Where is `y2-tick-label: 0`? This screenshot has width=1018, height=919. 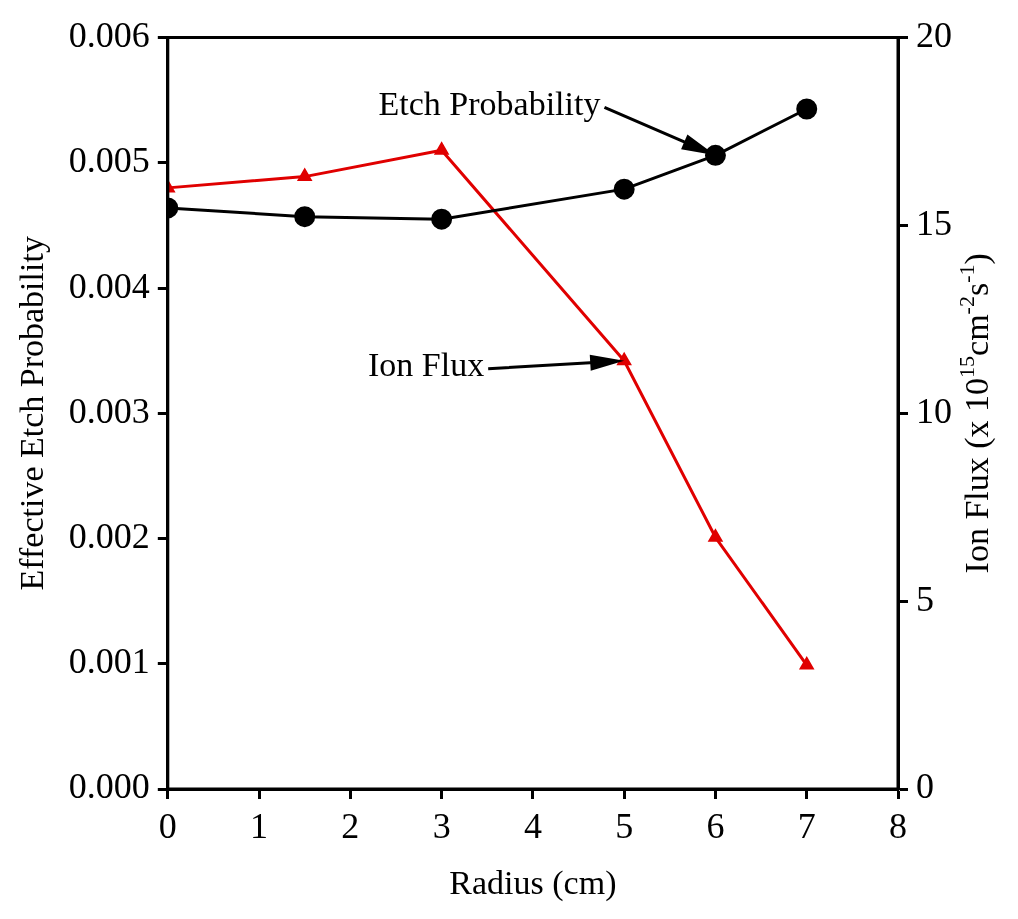
y2-tick-label: 0 is located at coordinates (925, 786).